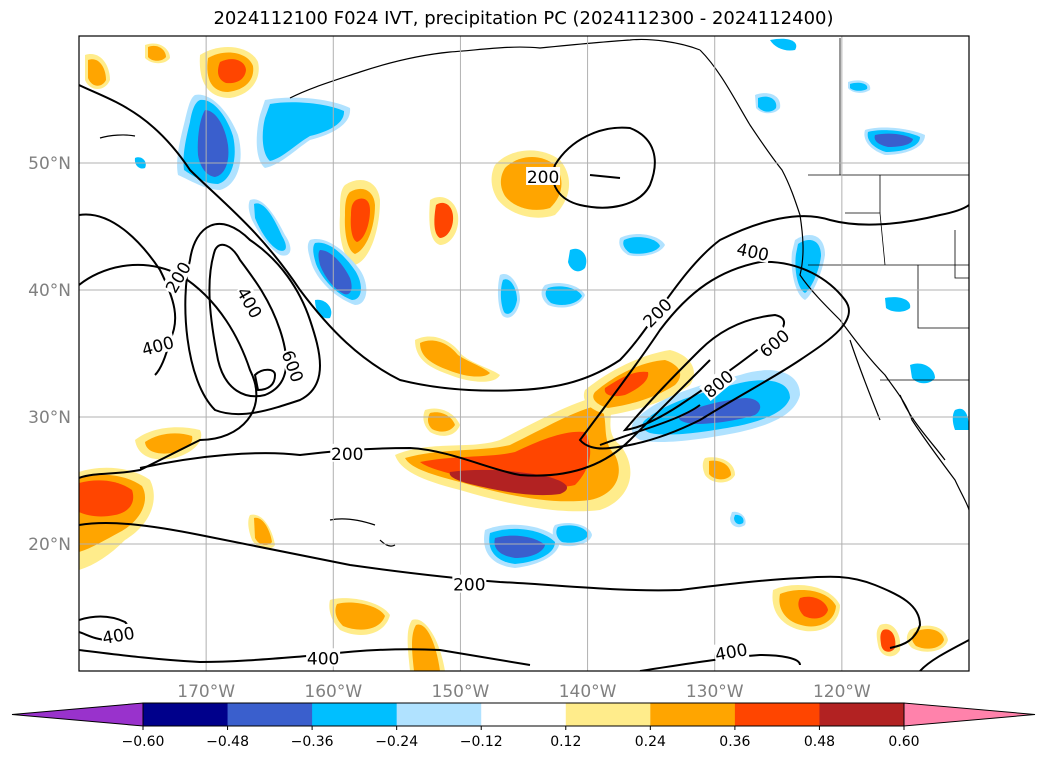 The height and width of the screenshot is (765, 1047). I want to click on lon-tick-label: 150°W, so click(461, 692).